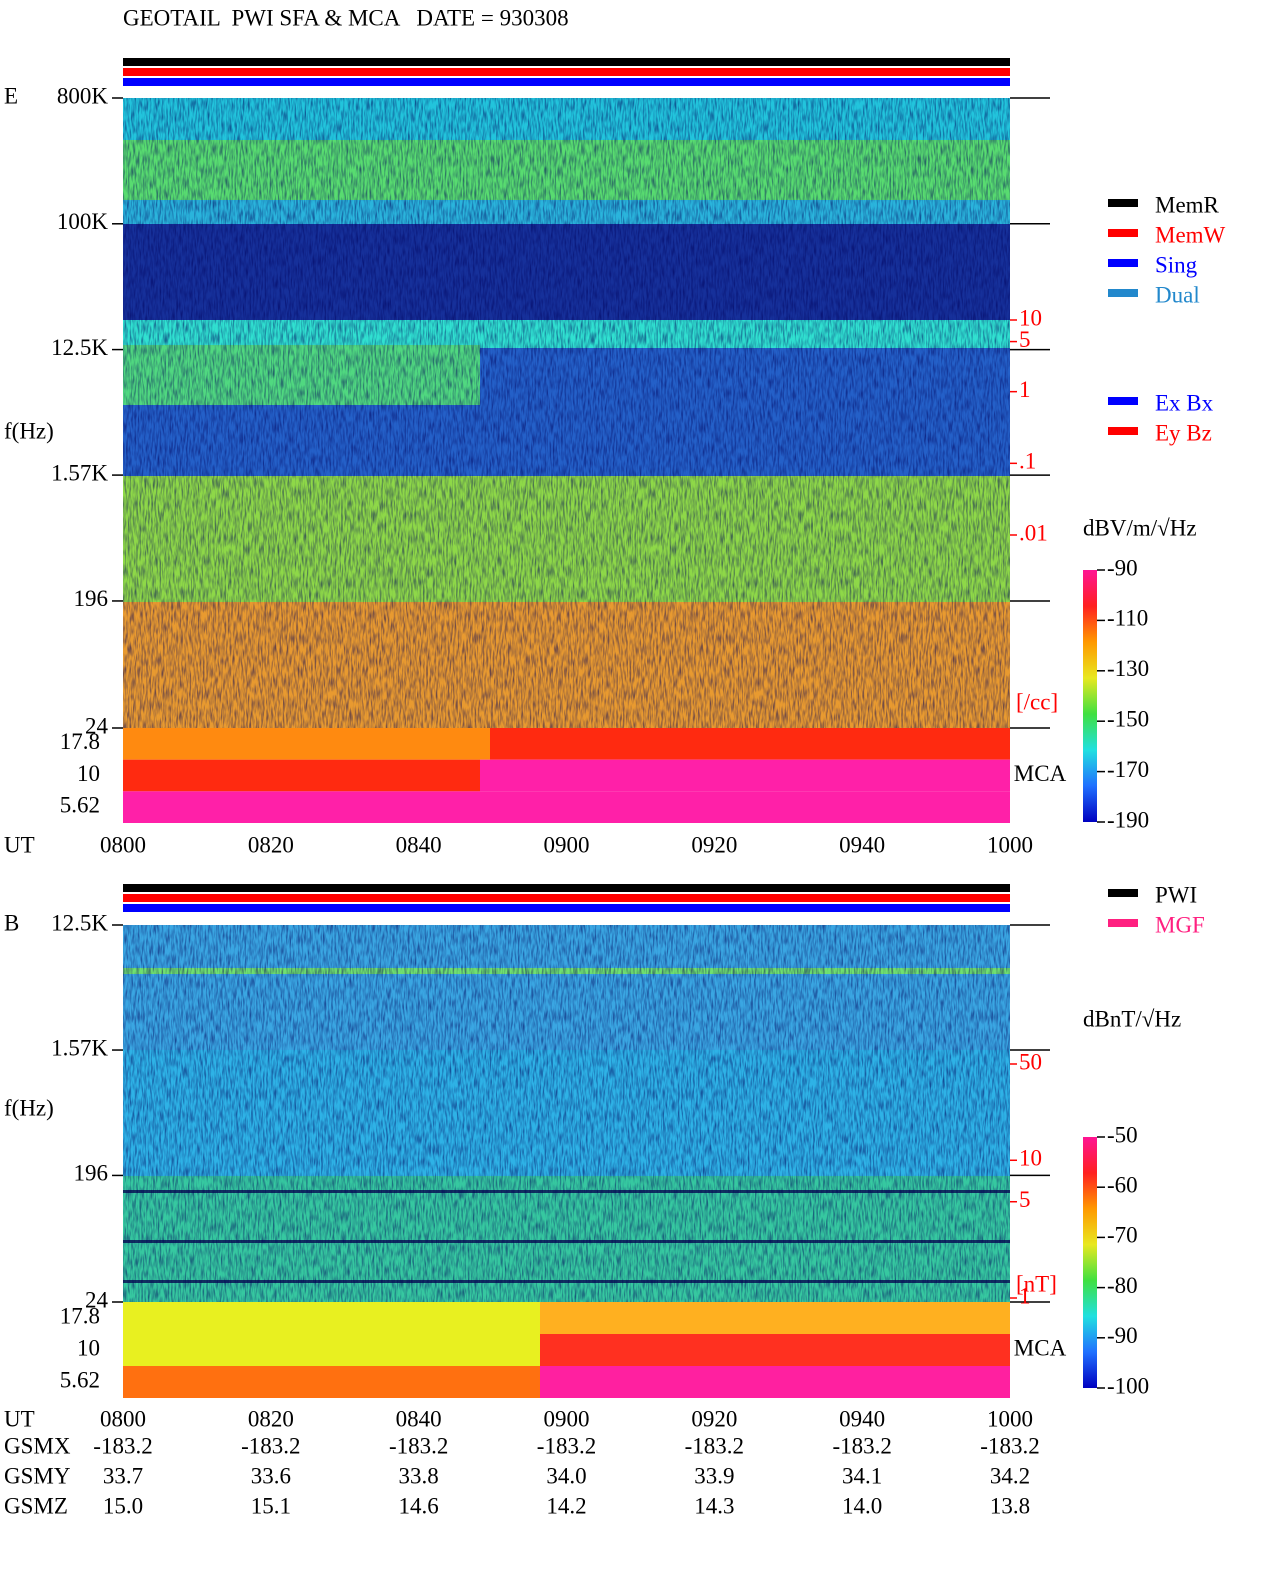 The width and height of the screenshot is (1280, 1593). What do you see at coordinates (1128, 1385) in the screenshot?
I see `colorbar-tick-label: -100` at bounding box center [1128, 1385].